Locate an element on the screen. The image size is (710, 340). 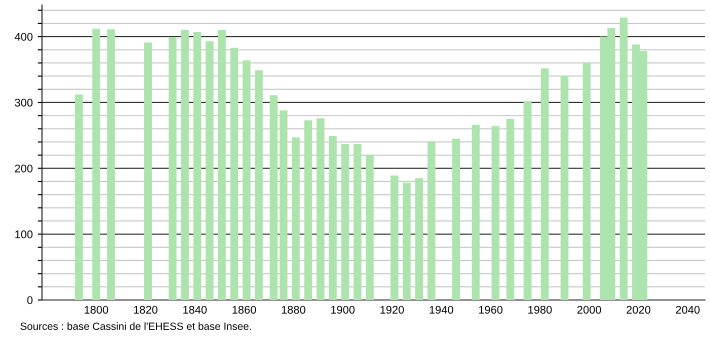
y-tick-label: 300 is located at coordinates (23, 102).